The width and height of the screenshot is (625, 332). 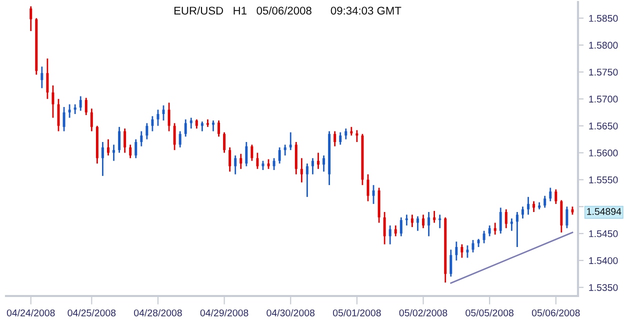 I want to click on y-tick-label: 1.5750, so click(x=603, y=72).